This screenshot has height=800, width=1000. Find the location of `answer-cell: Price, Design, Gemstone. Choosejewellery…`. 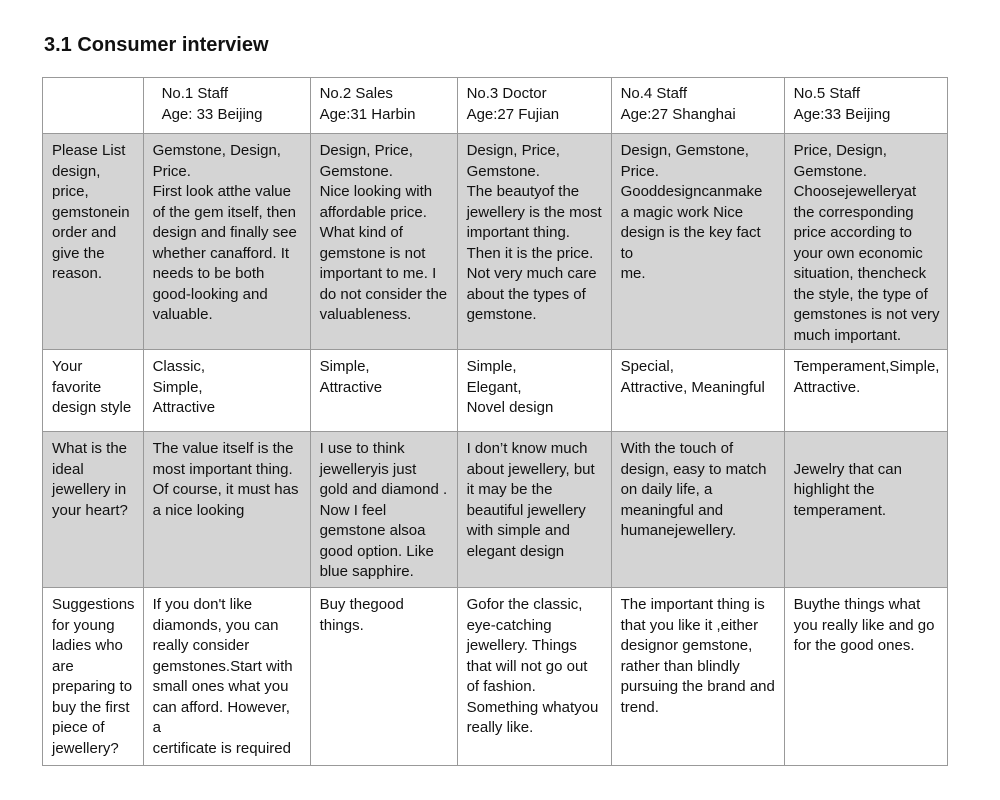

answer-cell: Price, Design, Gemstone. Choosejewellery… is located at coordinates (866, 241).